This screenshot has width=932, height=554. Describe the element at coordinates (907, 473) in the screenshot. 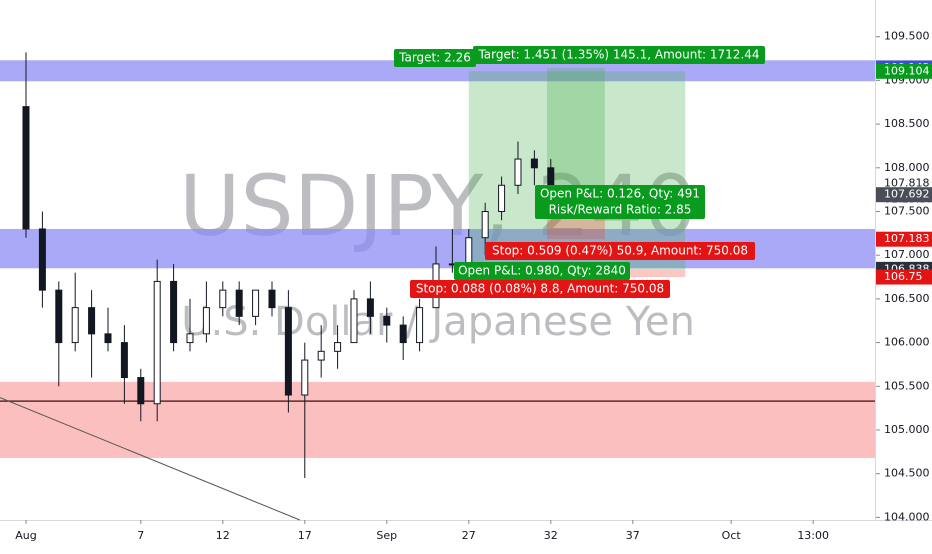

I see `y-tick-label: 104.500` at that location.